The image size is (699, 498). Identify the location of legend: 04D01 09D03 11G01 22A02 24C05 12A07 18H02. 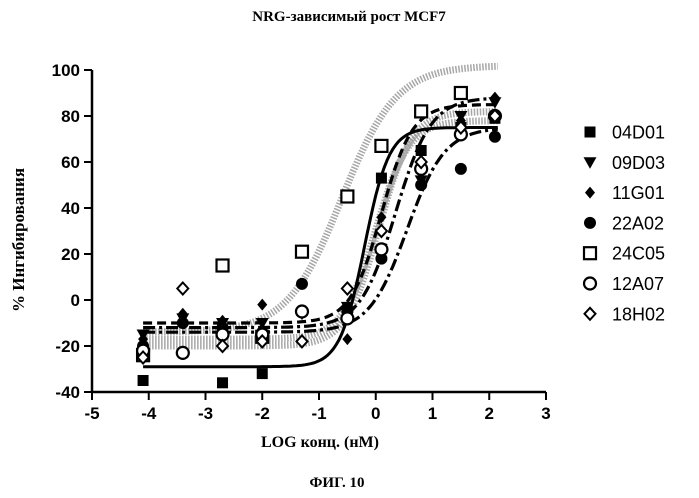
(625, 224).